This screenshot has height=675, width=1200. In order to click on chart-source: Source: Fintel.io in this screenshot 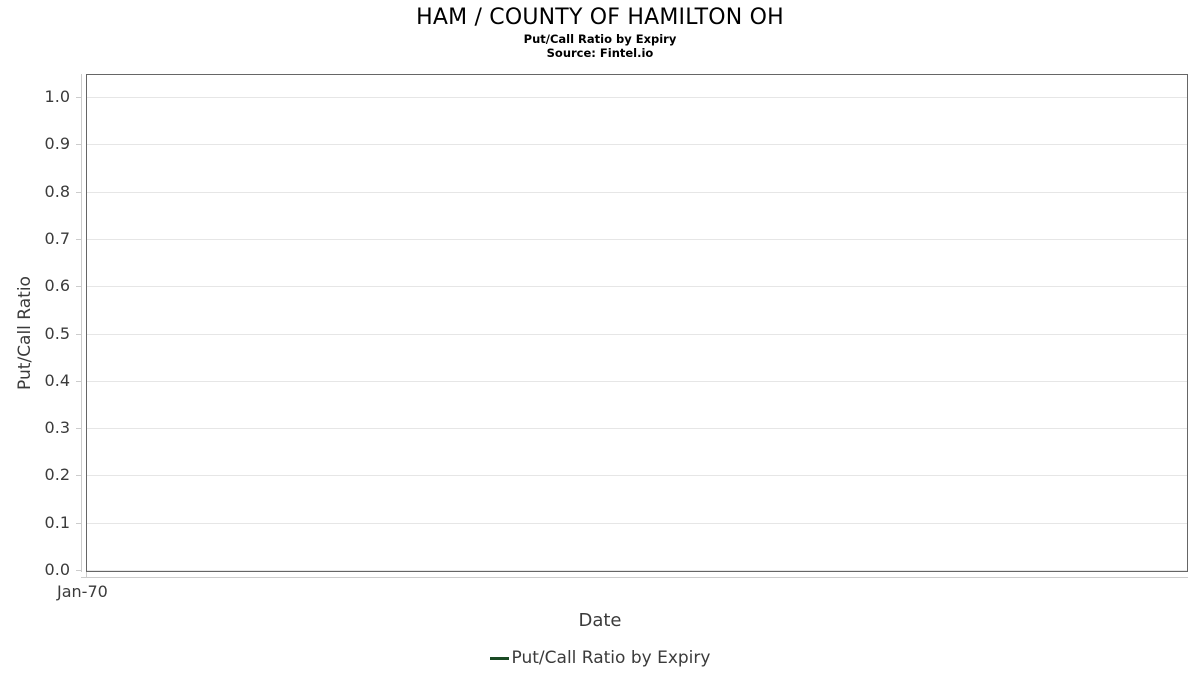, I will do `click(600, 53)`.